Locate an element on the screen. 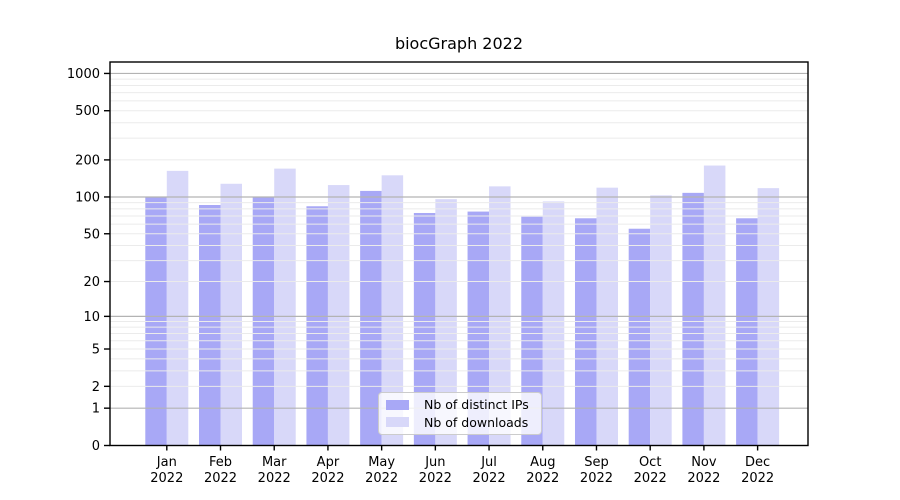 The image size is (900, 500). bar-feb-distinct-ips is located at coordinates (210, 325).